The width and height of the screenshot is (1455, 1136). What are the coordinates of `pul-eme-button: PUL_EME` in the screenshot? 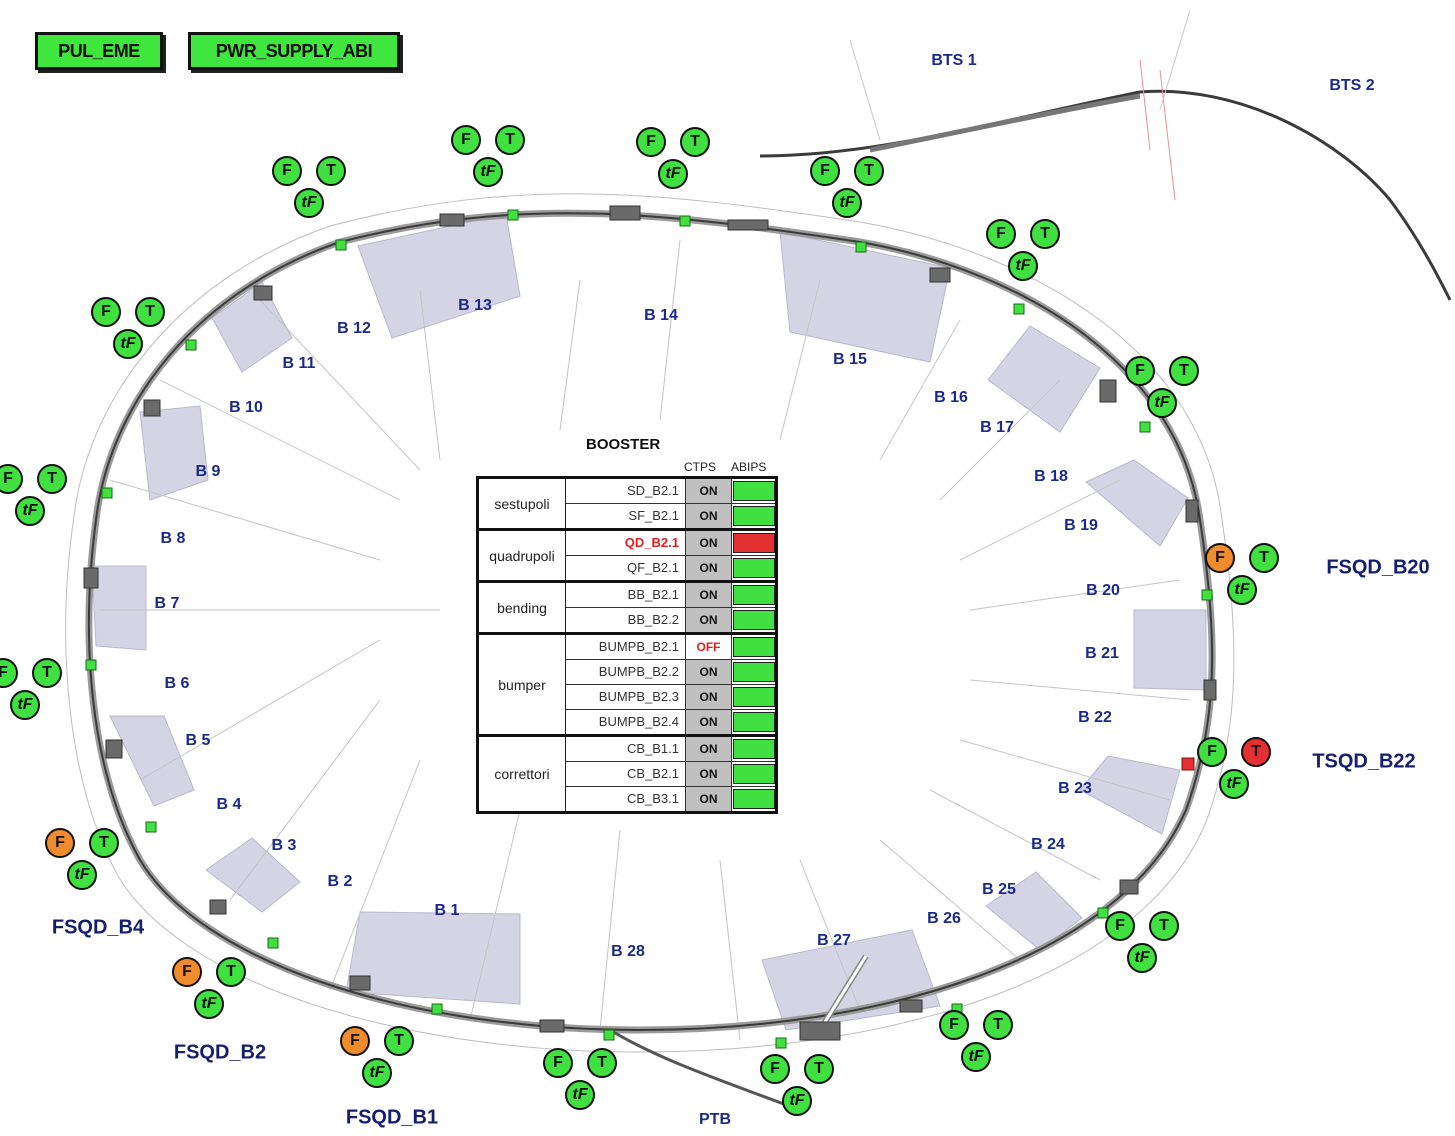 It's located at (99, 51).